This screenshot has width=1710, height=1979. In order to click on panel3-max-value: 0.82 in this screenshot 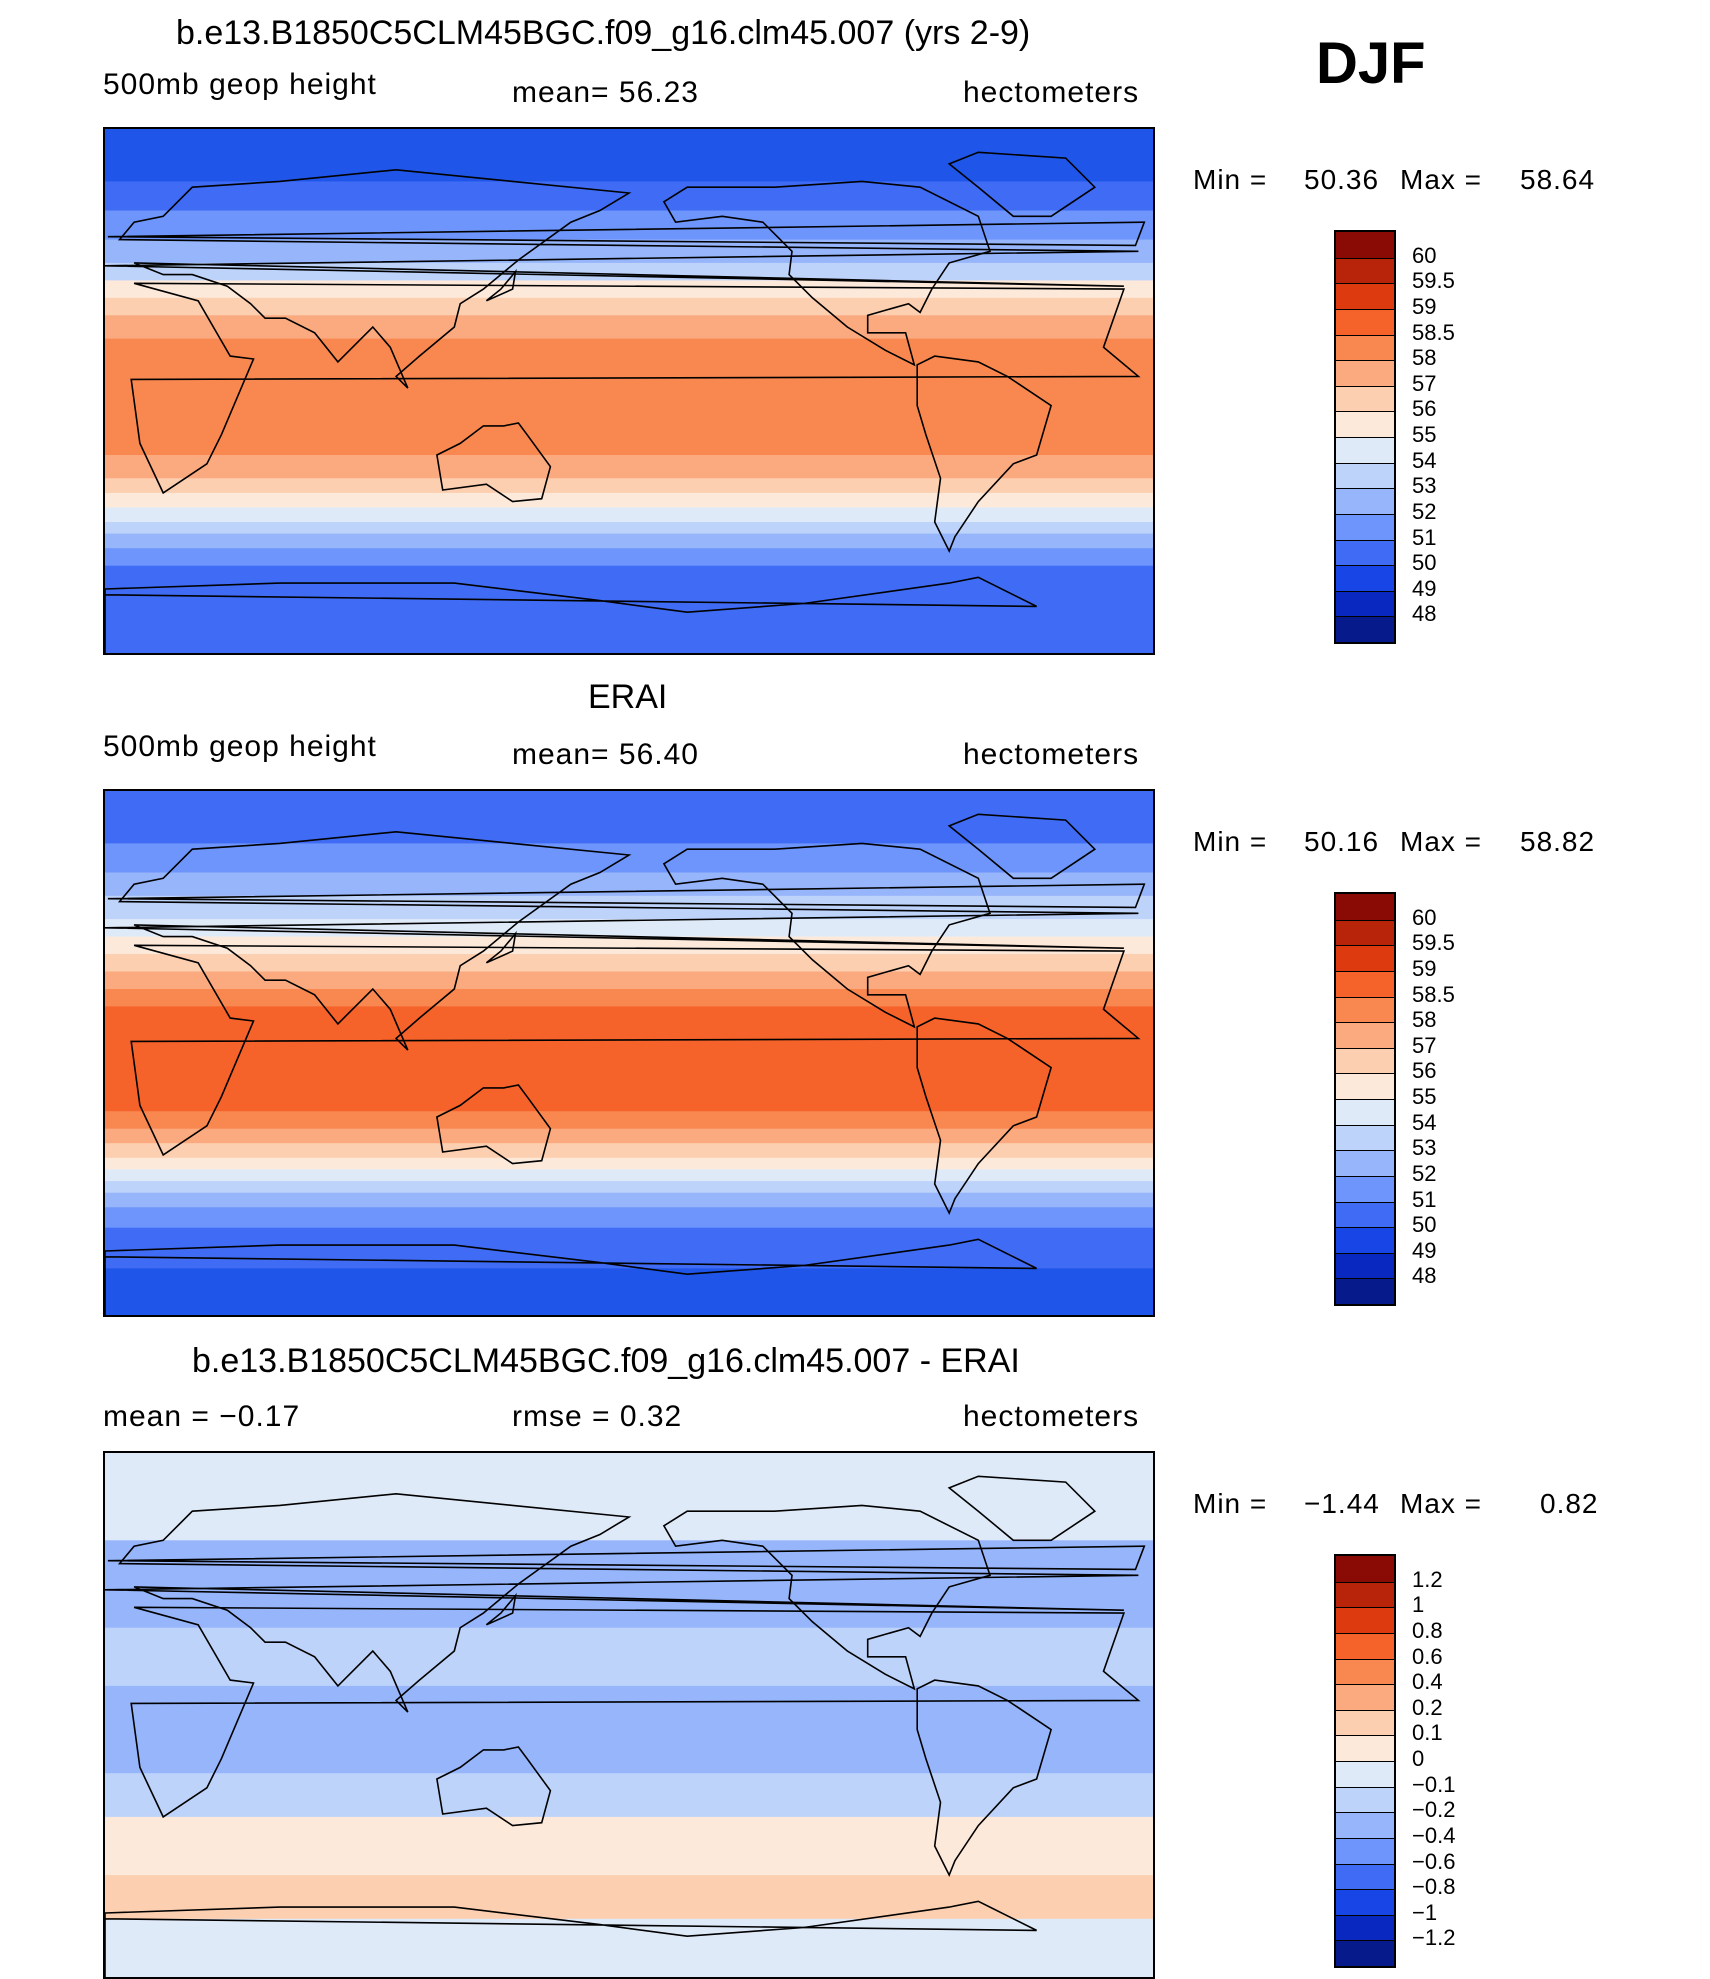, I will do `click(1569, 1503)`.